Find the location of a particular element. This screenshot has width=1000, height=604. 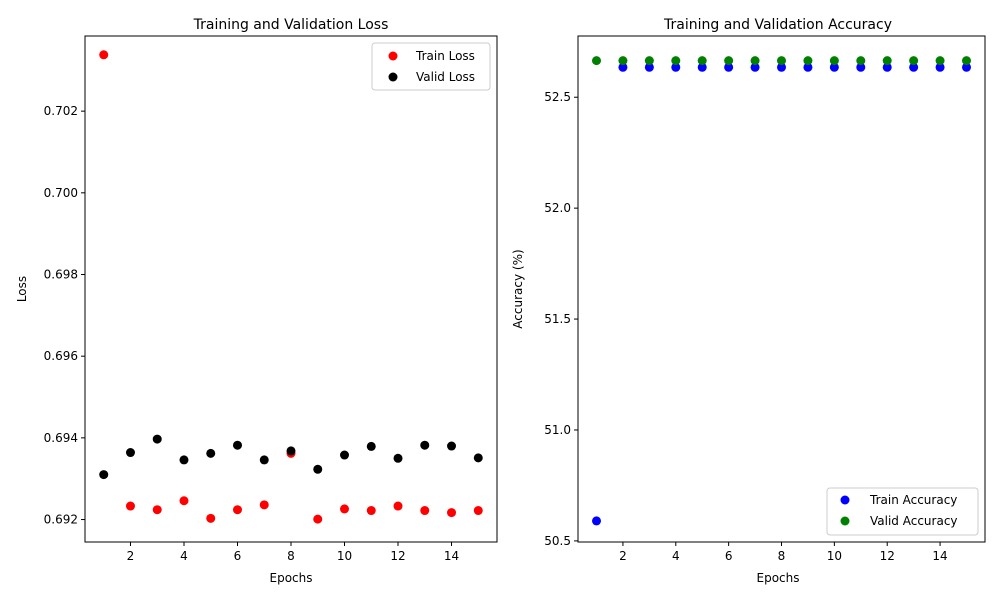

loss-y-axis-label: Loss is located at coordinates (22, 289).